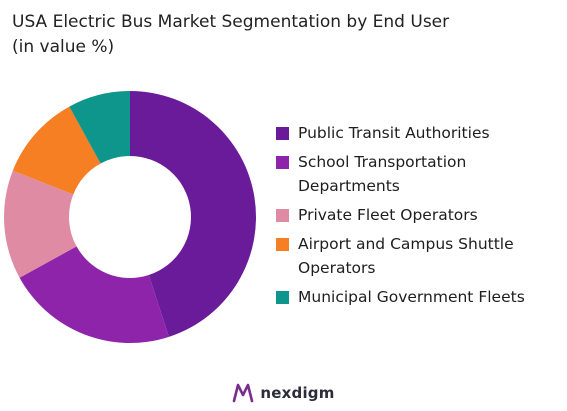 This screenshot has height=411, width=567. What do you see at coordinates (349, 186) in the screenshot?
I see `legend-label: Departments` at bounding box center [349, 186].